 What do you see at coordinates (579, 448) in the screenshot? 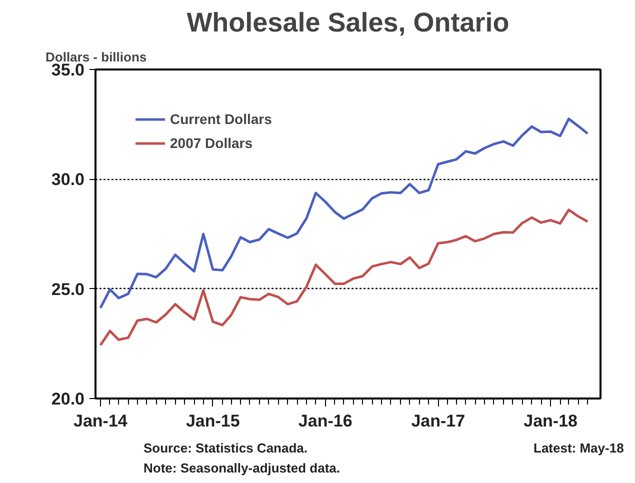
I see `text: Latest: May-18` at bounding box center [579, 448].